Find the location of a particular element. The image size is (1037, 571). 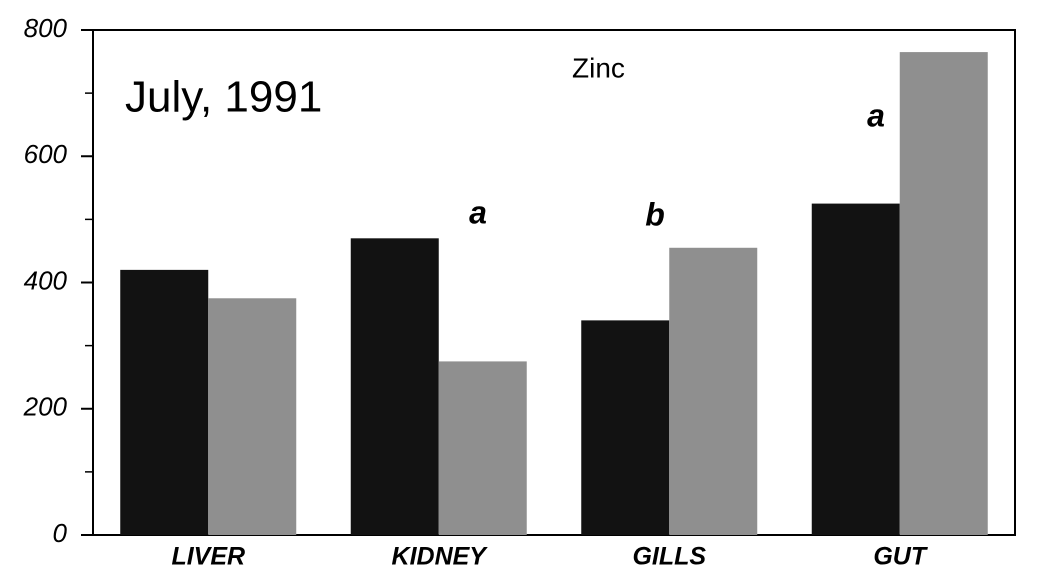

x-tick-label: LIVER is located at coordinates (208, 557).